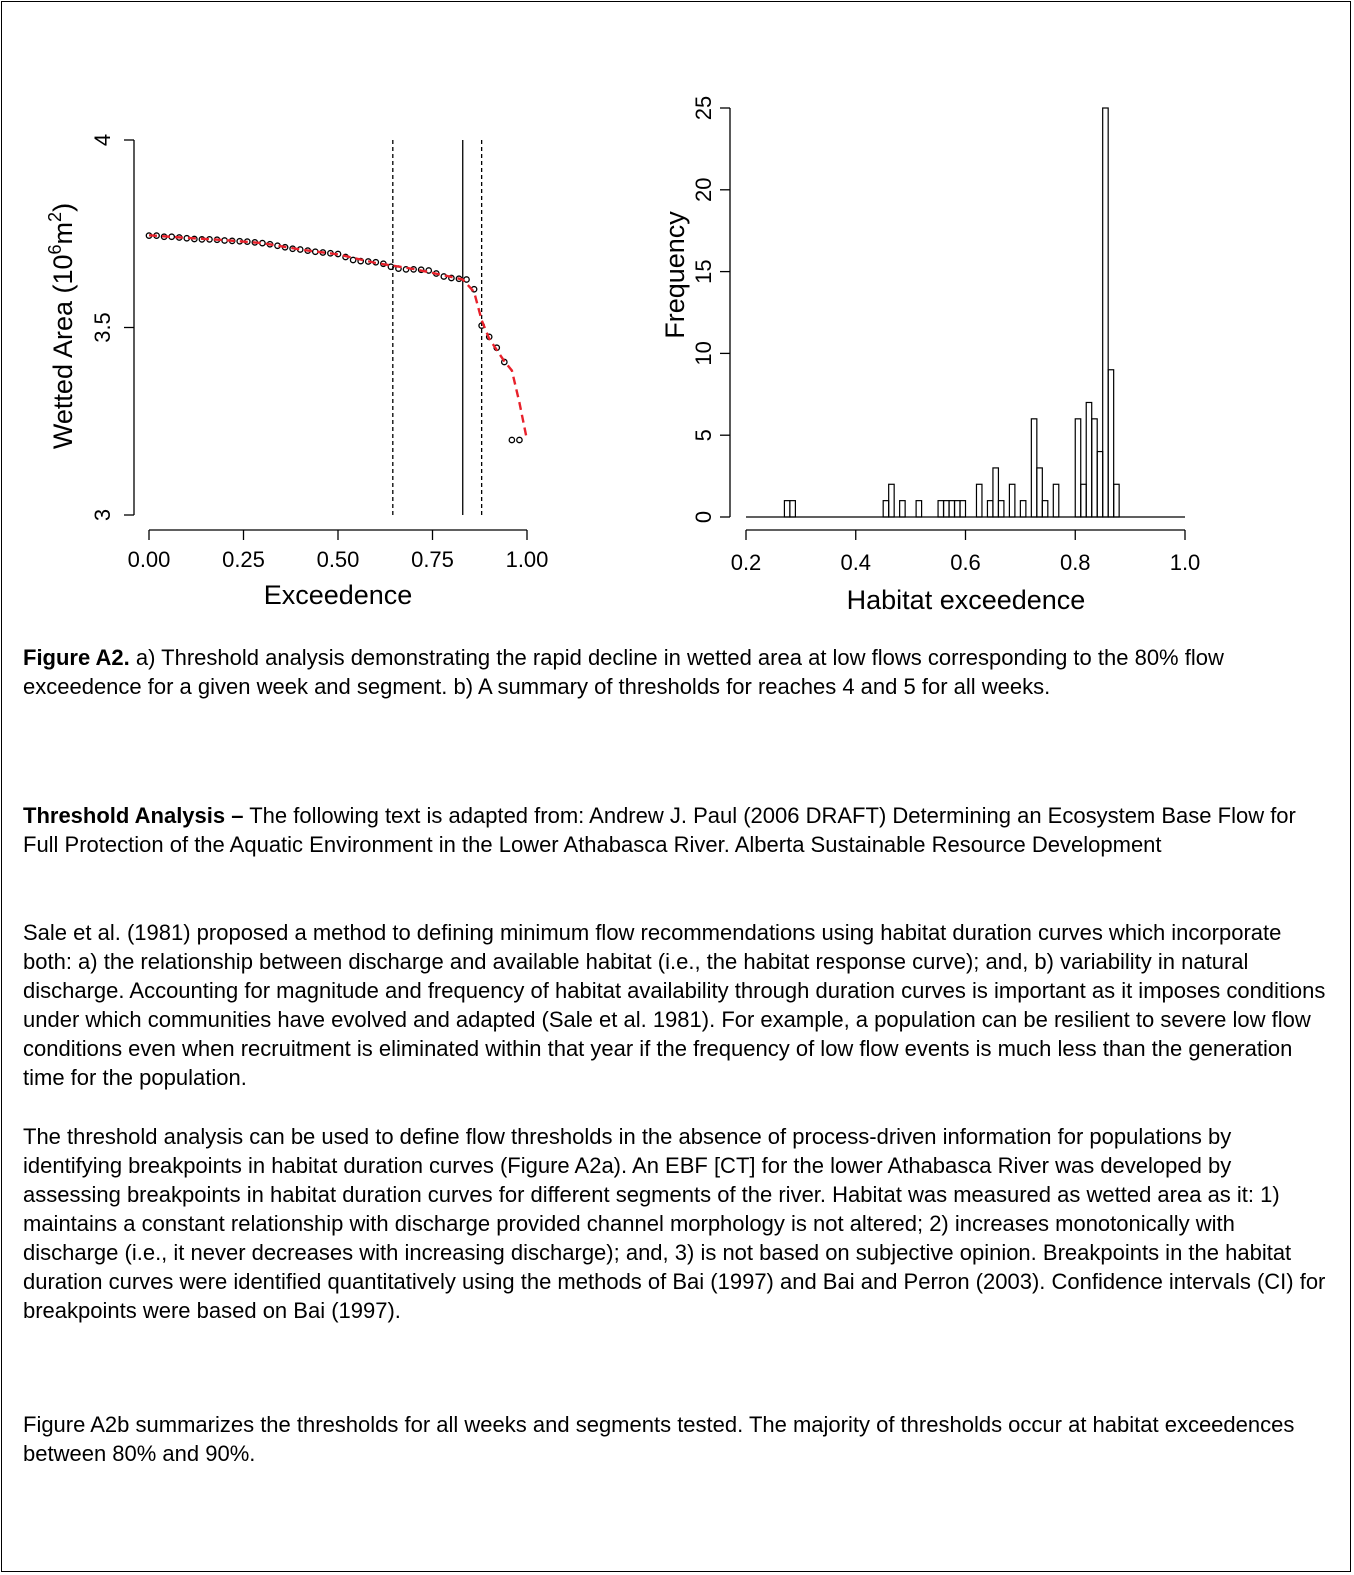  I want to click on figure-a2a-ylabel: Wetted Area (106m2), so click(61, 326).